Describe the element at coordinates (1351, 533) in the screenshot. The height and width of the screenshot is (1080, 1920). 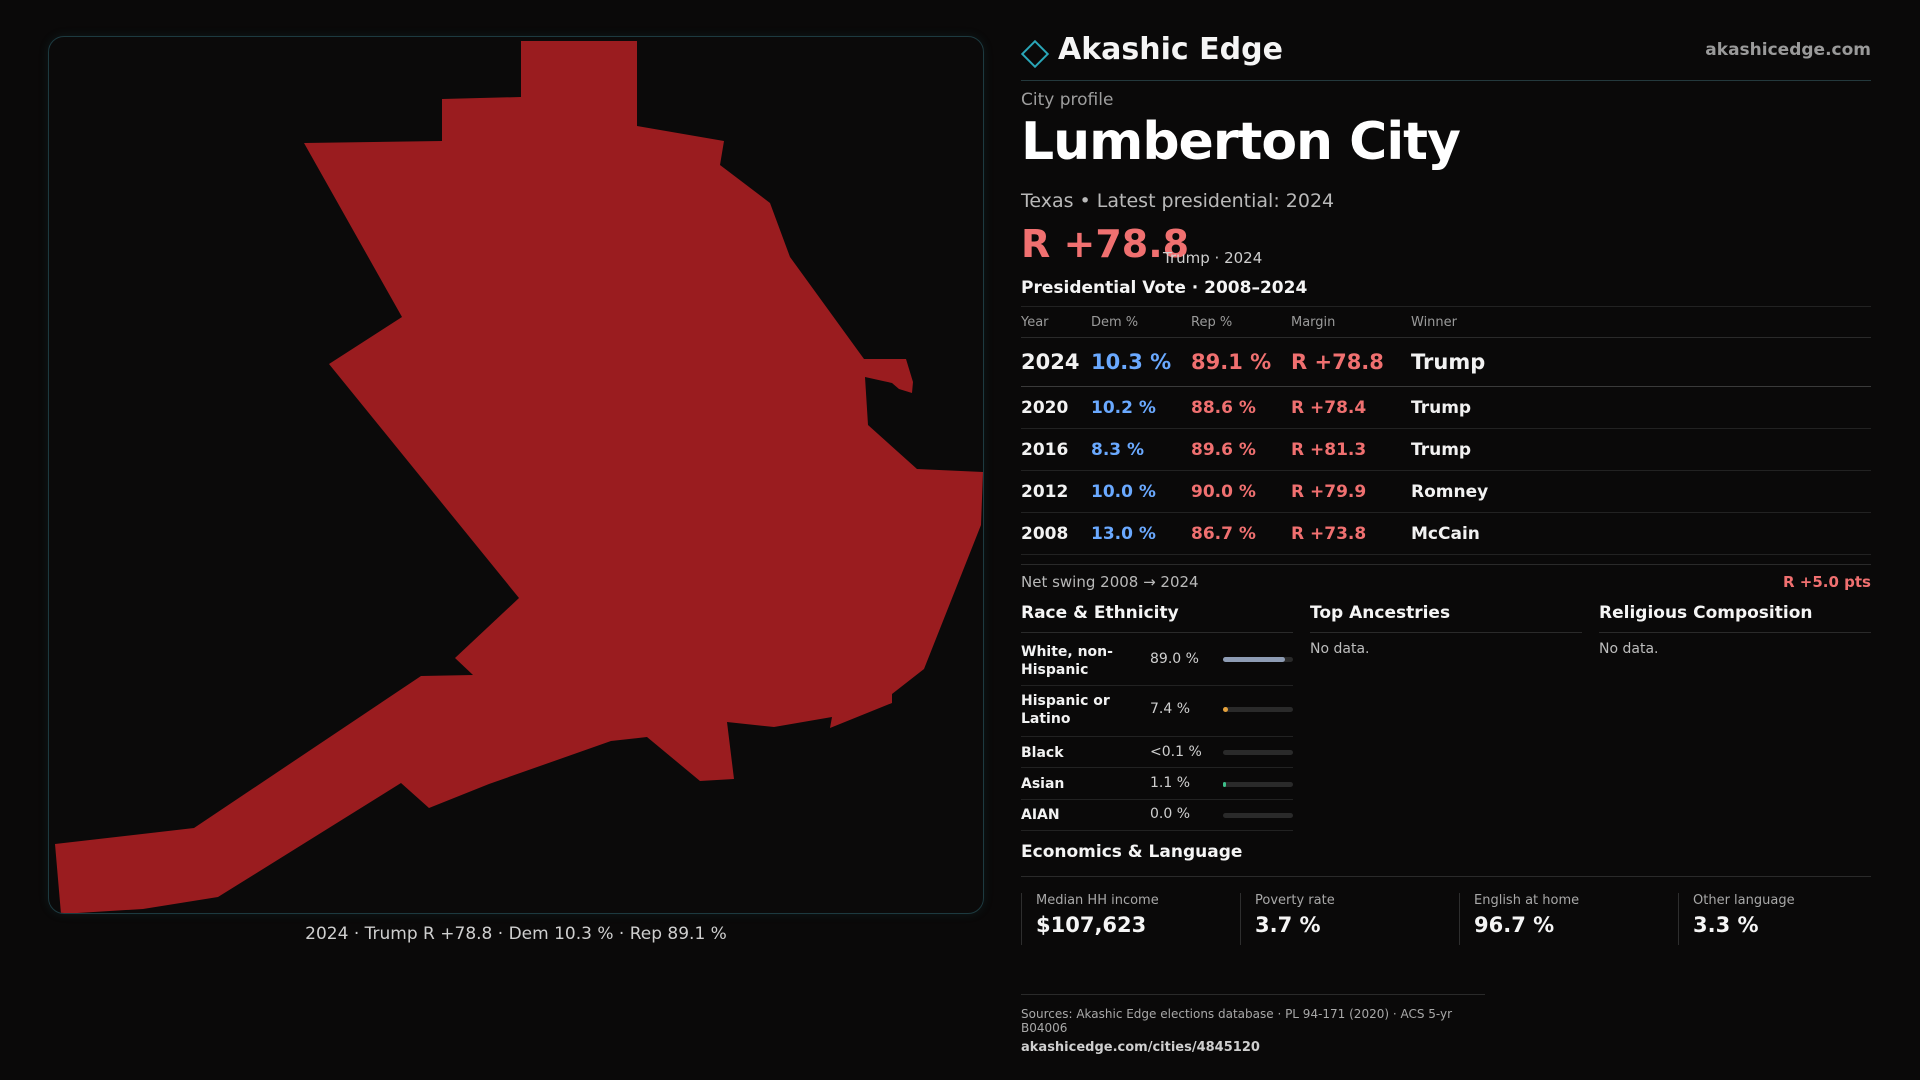
I see `cell-margin: R +73.8` at that location.